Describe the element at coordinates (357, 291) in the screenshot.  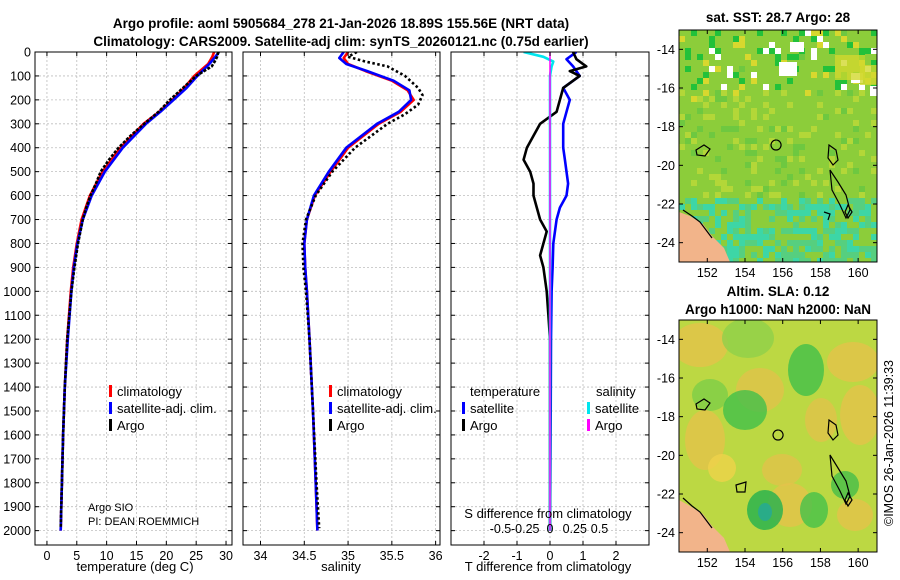
I see `series-line-satellite-adj-clim-` at that location.